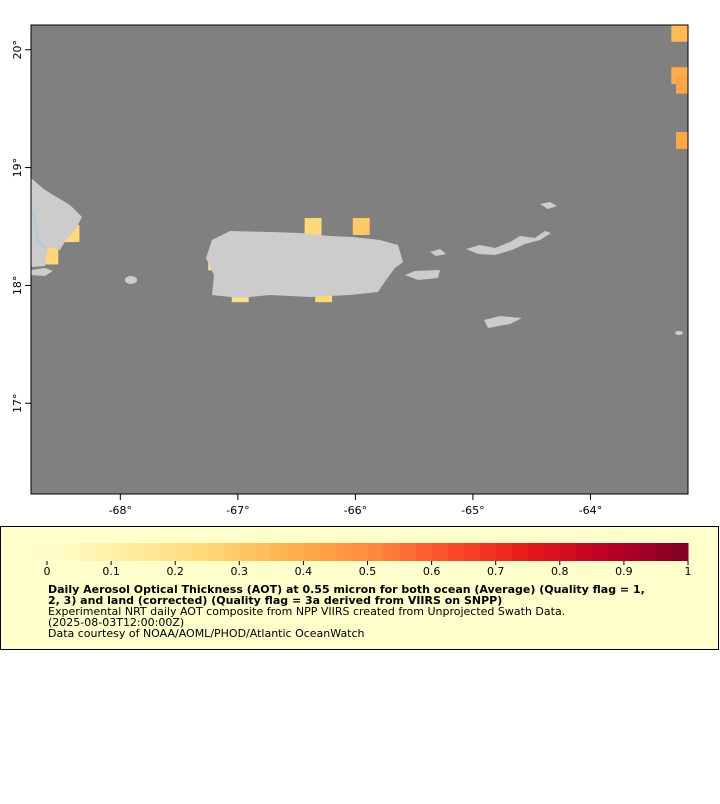  What do you see at coordinates (120, 510) in the screenshot?
I see `x-tick-label: -68°` at bounding box center [120, 510].